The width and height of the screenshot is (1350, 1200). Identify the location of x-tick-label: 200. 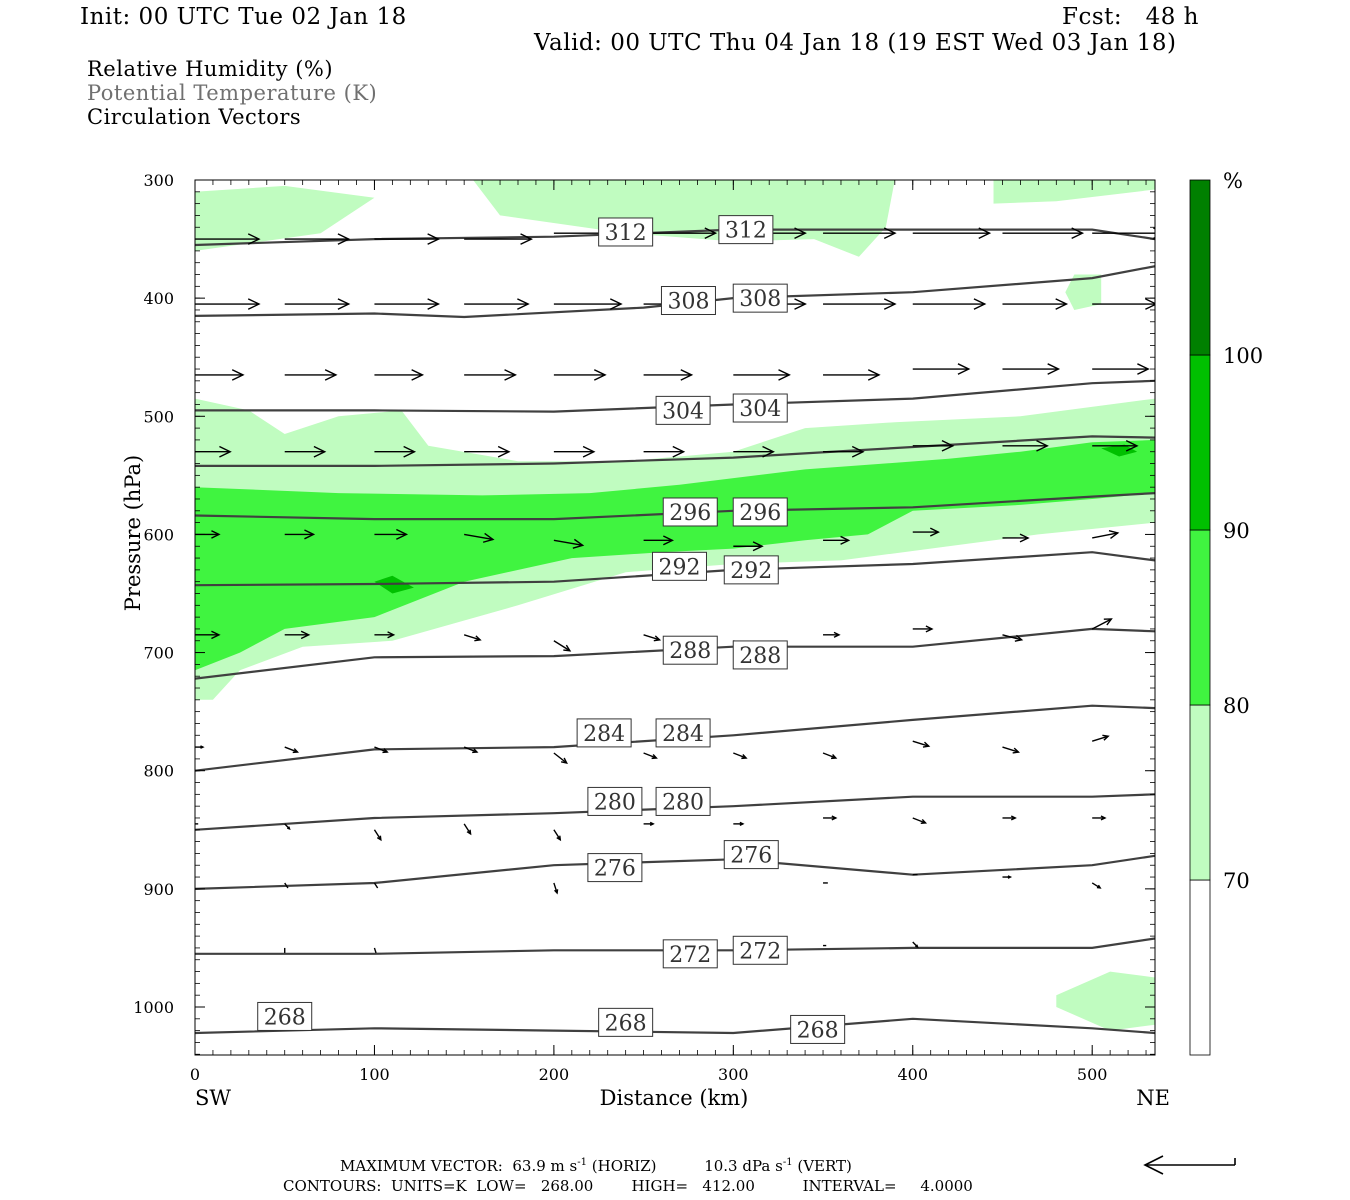
(554, 1074).